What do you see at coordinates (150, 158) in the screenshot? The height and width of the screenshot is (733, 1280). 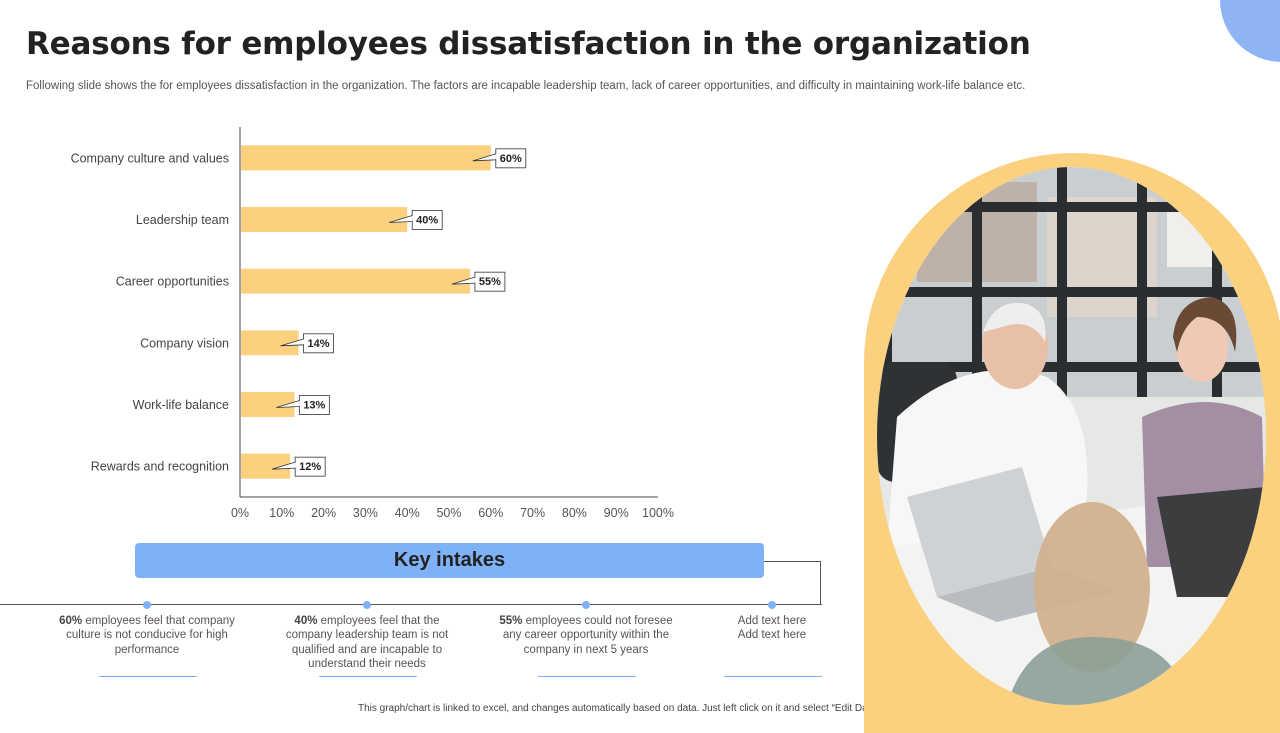 I see `category-label: Company culture and values` at bounding box center [150, 158].